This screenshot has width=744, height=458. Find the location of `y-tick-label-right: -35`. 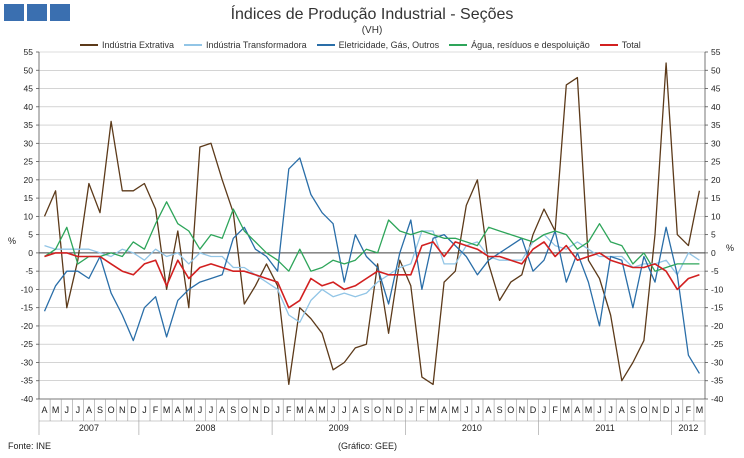

y-tick-label-right: -35 is located at coordinates (717, 381).